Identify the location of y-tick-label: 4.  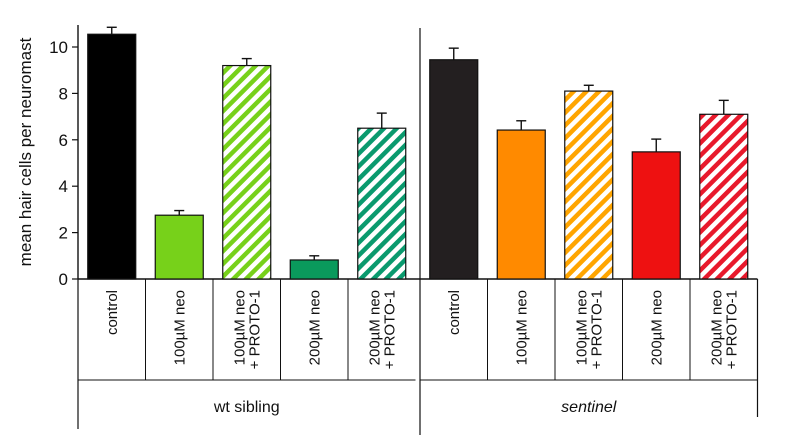
(63, 186).